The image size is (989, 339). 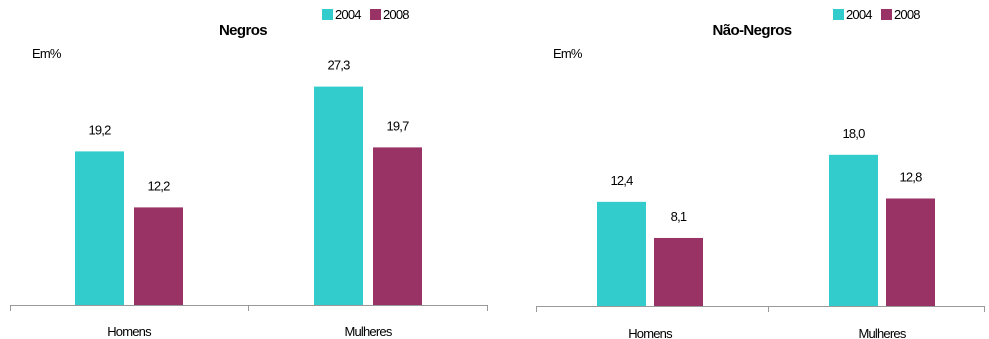 What do you see at coordinates (621, 180) in the screenshot?
I see `data-label-2004-homens: 12,4` at bounding box center [621, 180].